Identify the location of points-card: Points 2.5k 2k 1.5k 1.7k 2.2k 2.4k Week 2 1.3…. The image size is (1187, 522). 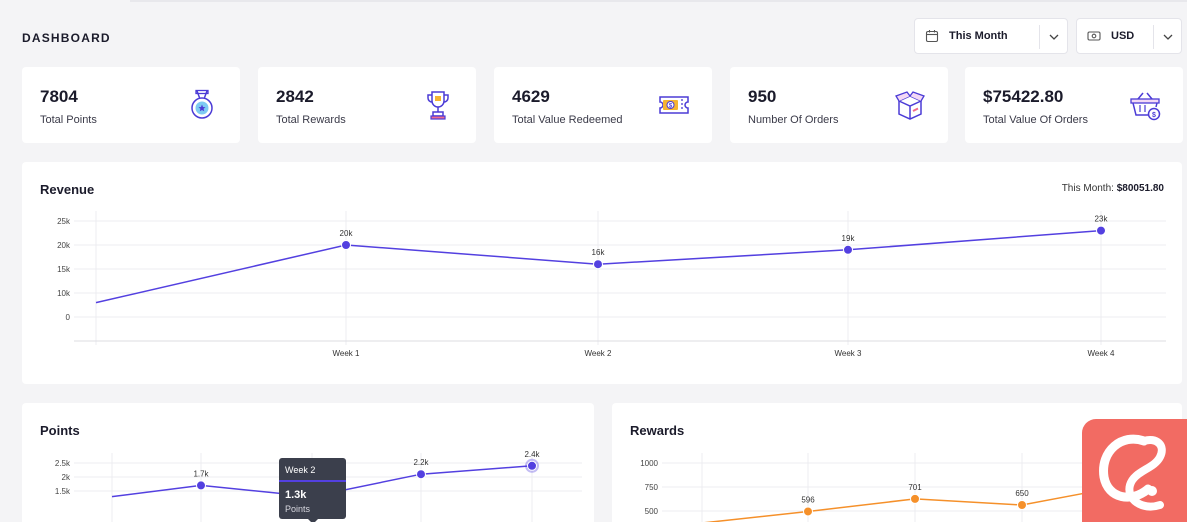
(308, 462).